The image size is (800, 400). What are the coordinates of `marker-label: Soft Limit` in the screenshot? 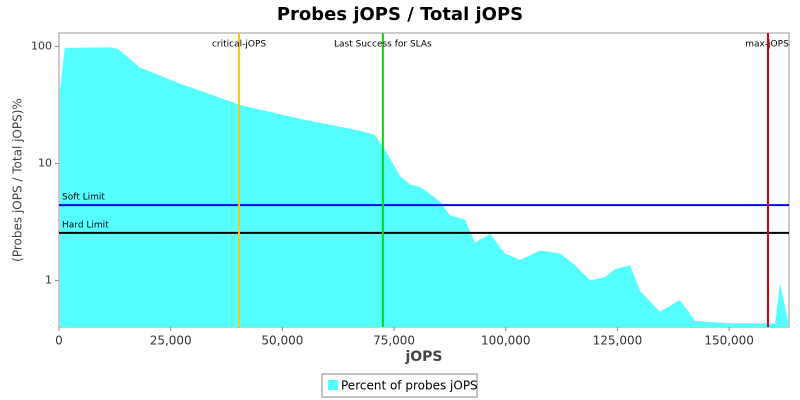 It's located at (83, 198).